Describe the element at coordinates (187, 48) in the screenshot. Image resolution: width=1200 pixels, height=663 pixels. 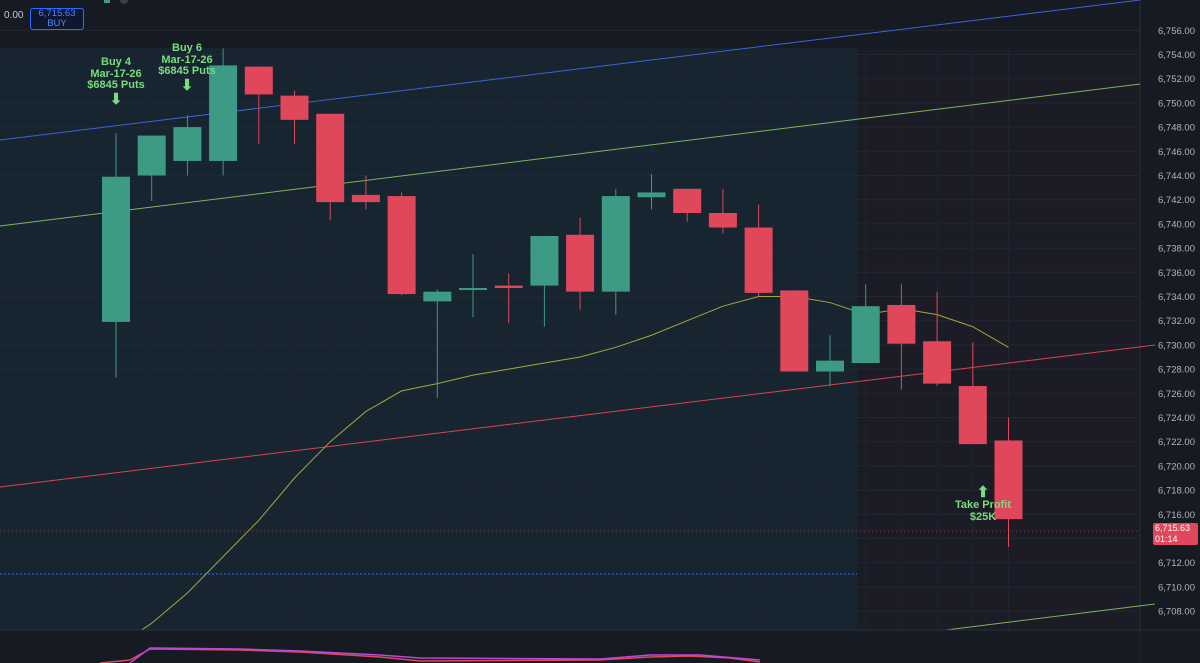
I see `buy-annotation-2-line1: Buy 6` at that location.